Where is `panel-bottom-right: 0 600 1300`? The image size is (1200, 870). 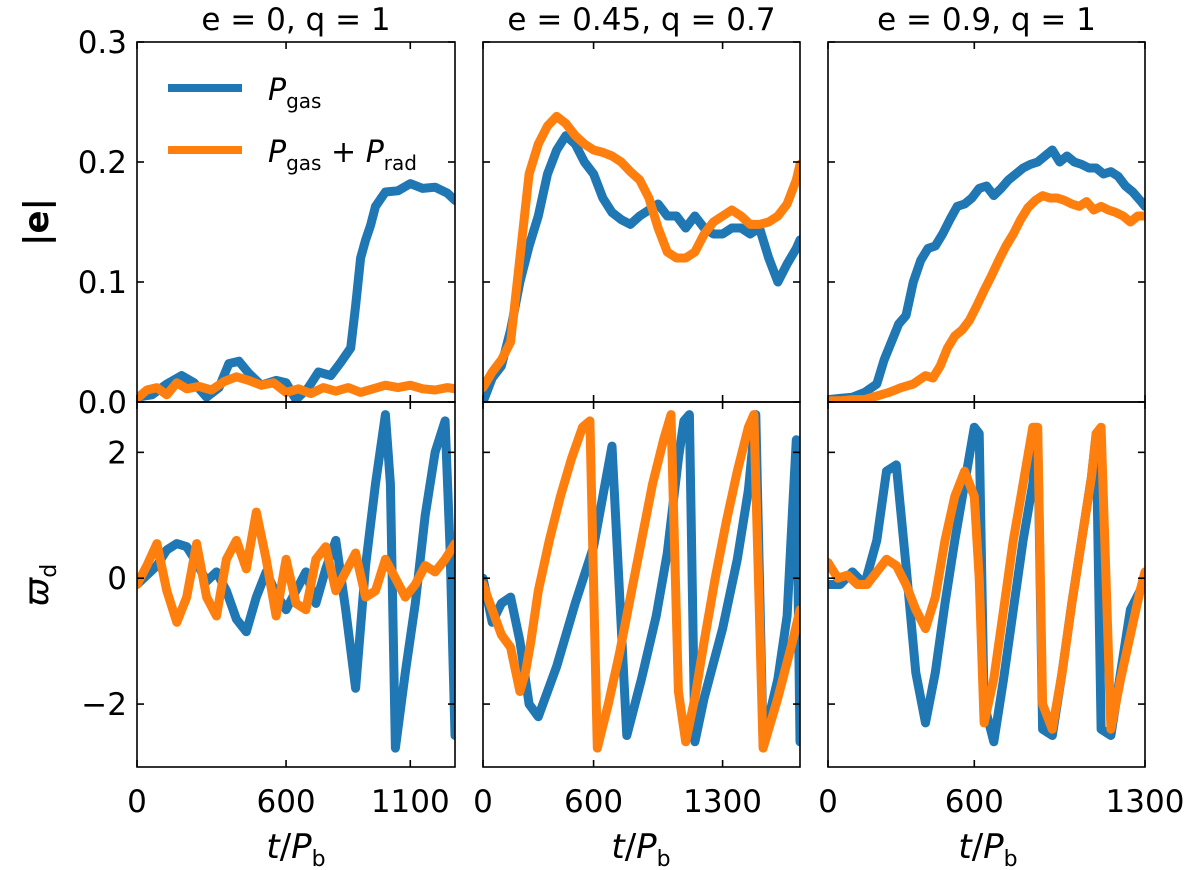
panel-bottom-right: 0 600 1300 is located at coordinates (1001, 610).